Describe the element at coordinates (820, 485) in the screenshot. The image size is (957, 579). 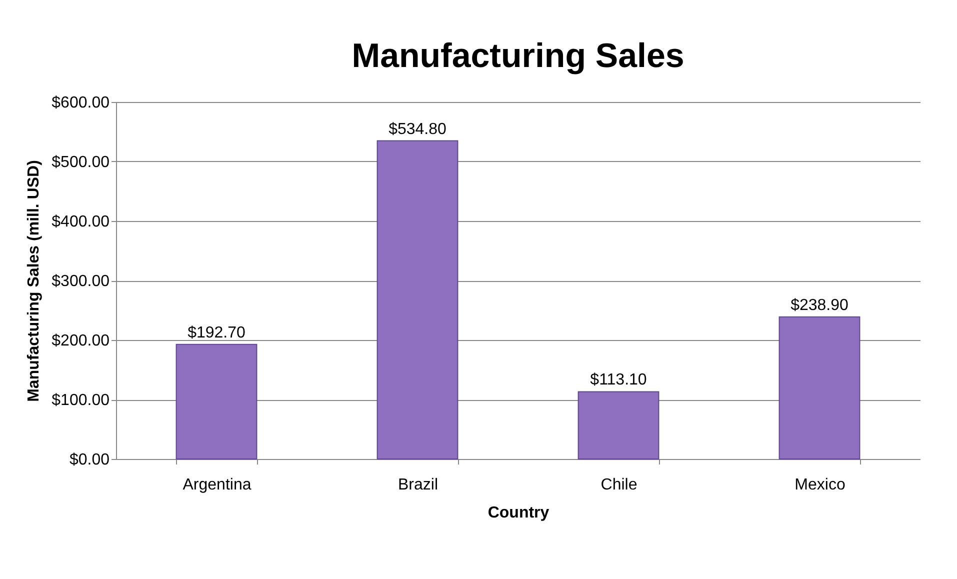
I see `x-tick-label: Mexico` at that location.